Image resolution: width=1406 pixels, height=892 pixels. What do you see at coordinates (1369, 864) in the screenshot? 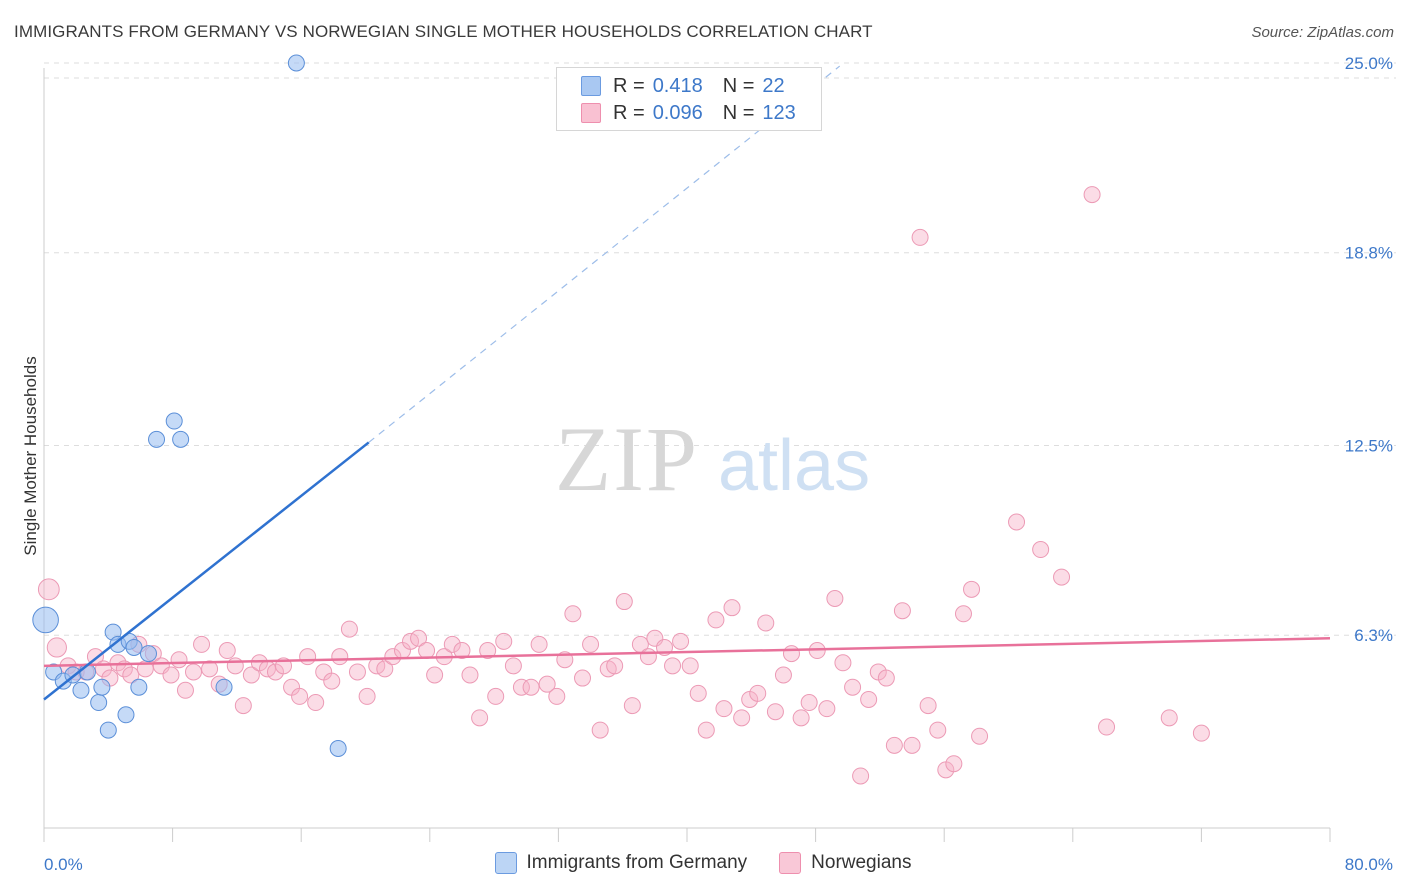
I see `x-tick-label: 80.0%` at bounding box center [1369, 864].